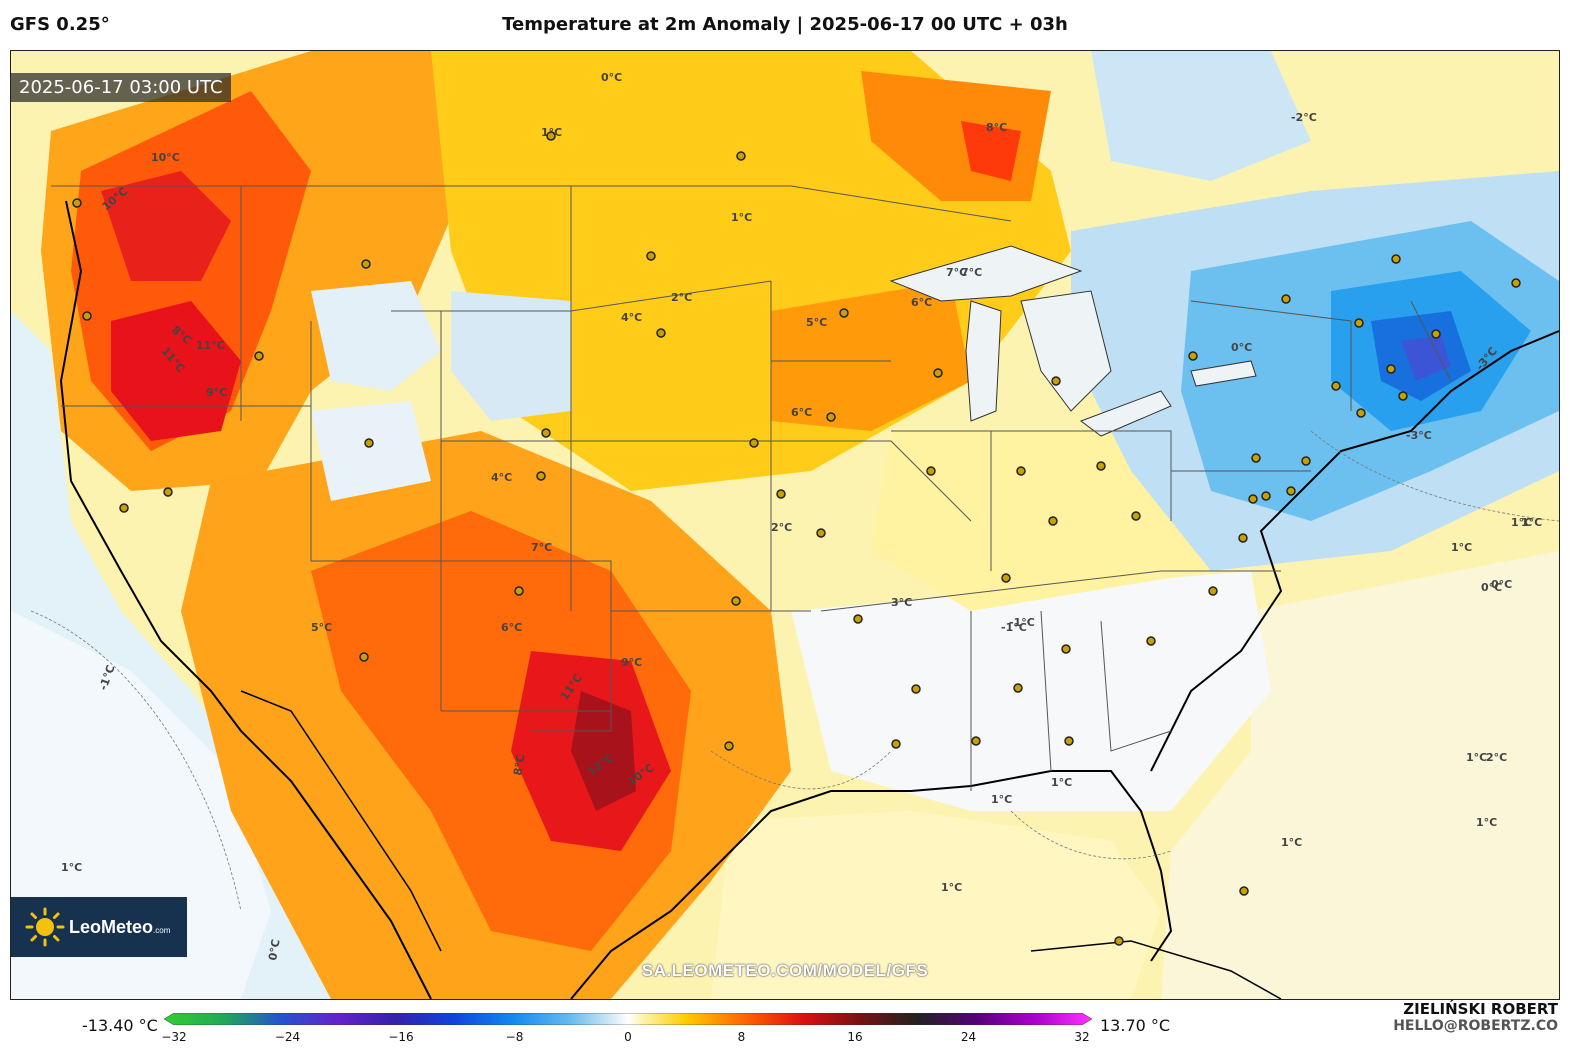  Describe the element at coordinates (519, 764) in the screenshot. I see `contour-label: 8°C` at that location.